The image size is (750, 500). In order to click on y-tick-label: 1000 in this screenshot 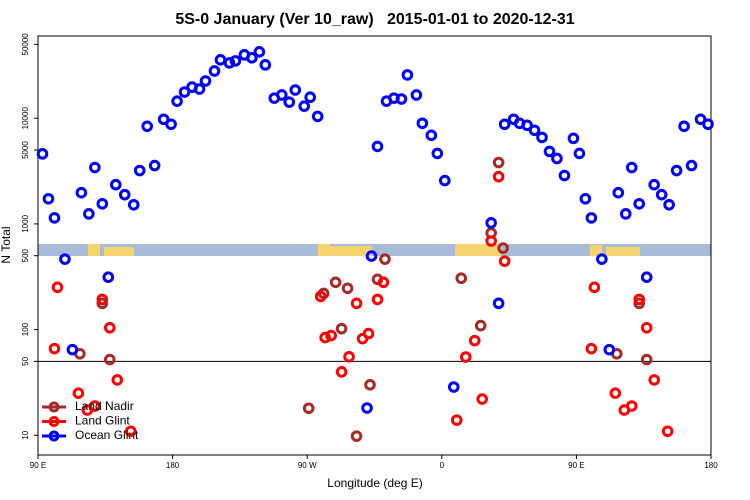, I will do `click(25, 223)`.